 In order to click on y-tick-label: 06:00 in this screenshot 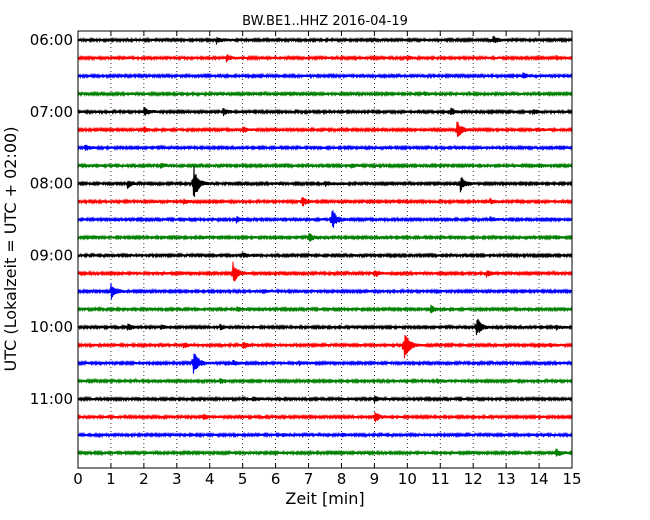, I will do `click(51, 40)`.